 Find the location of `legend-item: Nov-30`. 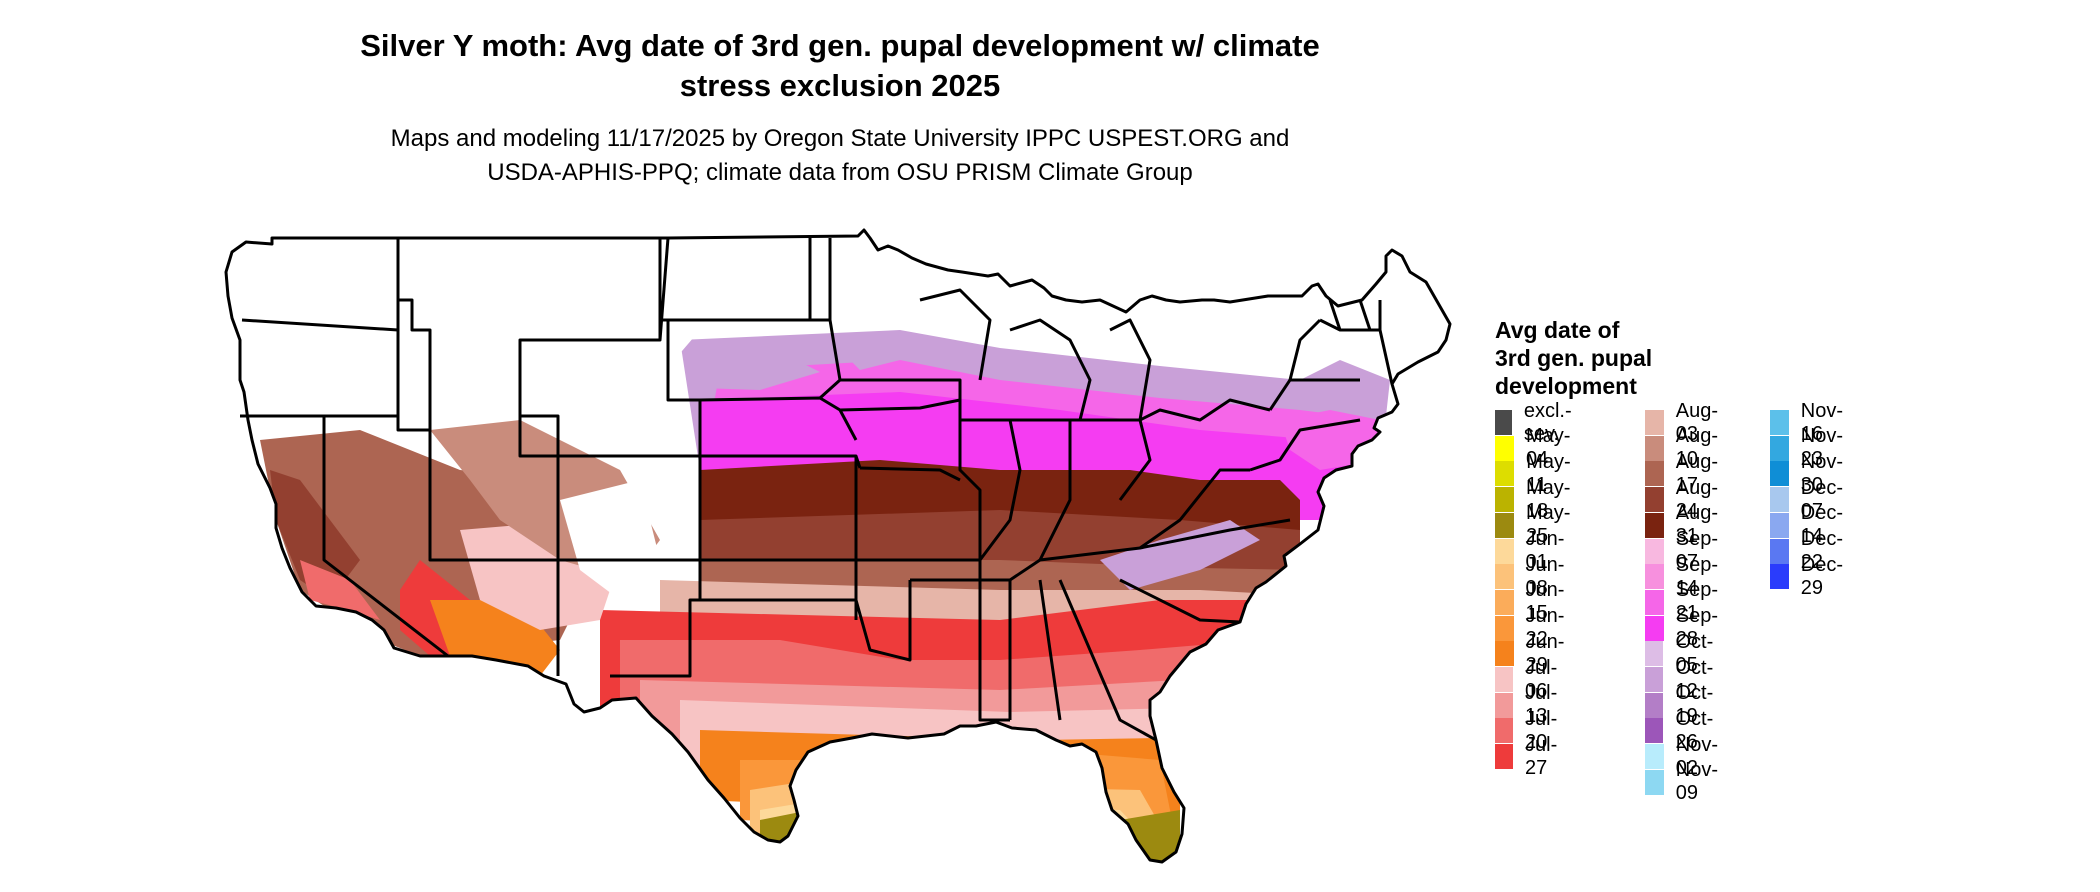

legend-item: Nov-30 is located at coordinates (1809, 473).